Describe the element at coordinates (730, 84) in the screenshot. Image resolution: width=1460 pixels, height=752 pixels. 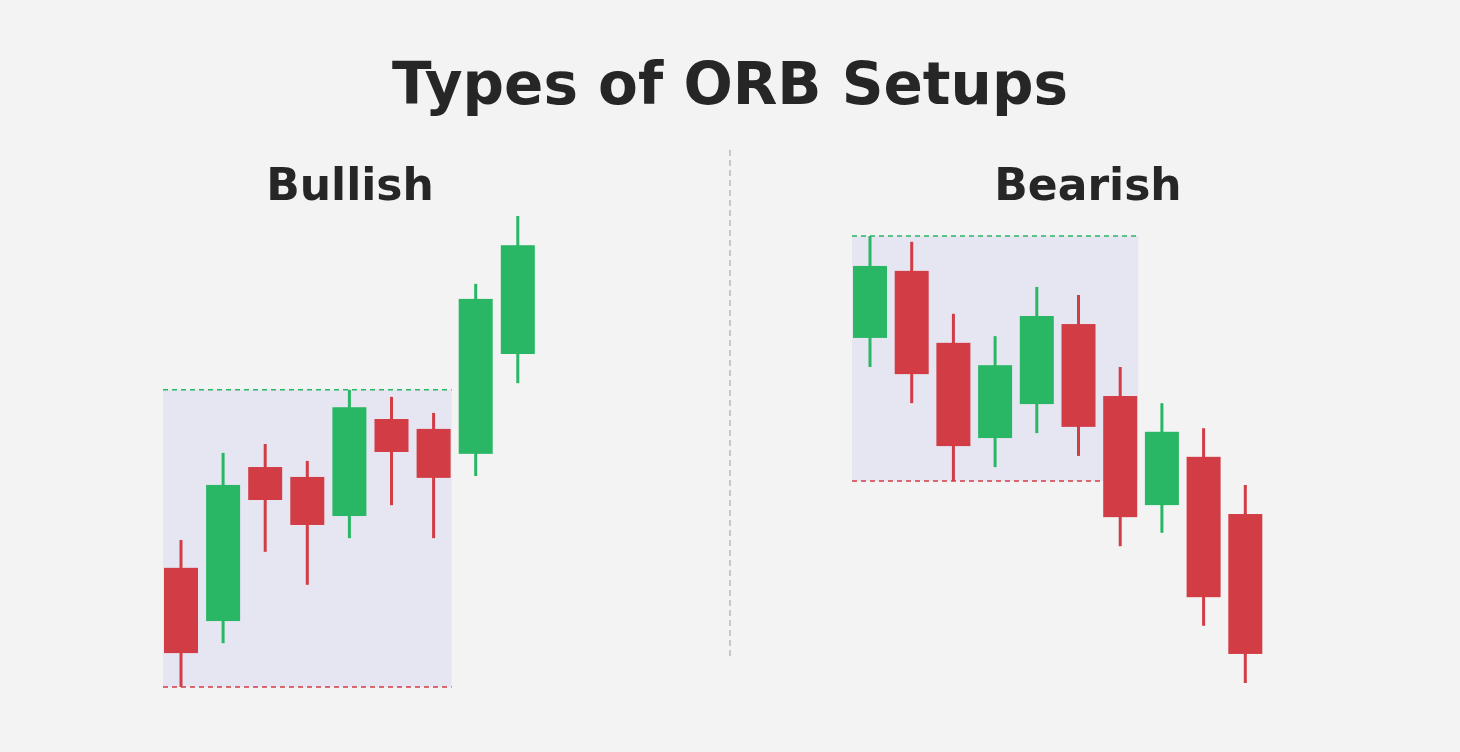
I see `text: Types of ORB Setups` at that location.